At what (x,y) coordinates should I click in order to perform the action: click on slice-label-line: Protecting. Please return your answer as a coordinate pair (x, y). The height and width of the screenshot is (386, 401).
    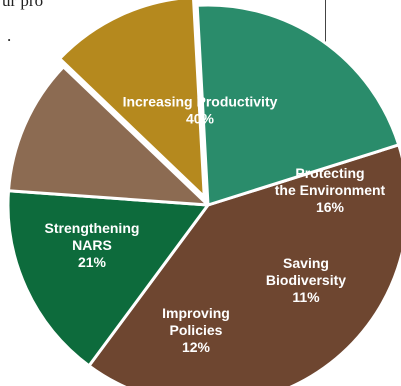
    Looking at the image, I should click on (329, 173).